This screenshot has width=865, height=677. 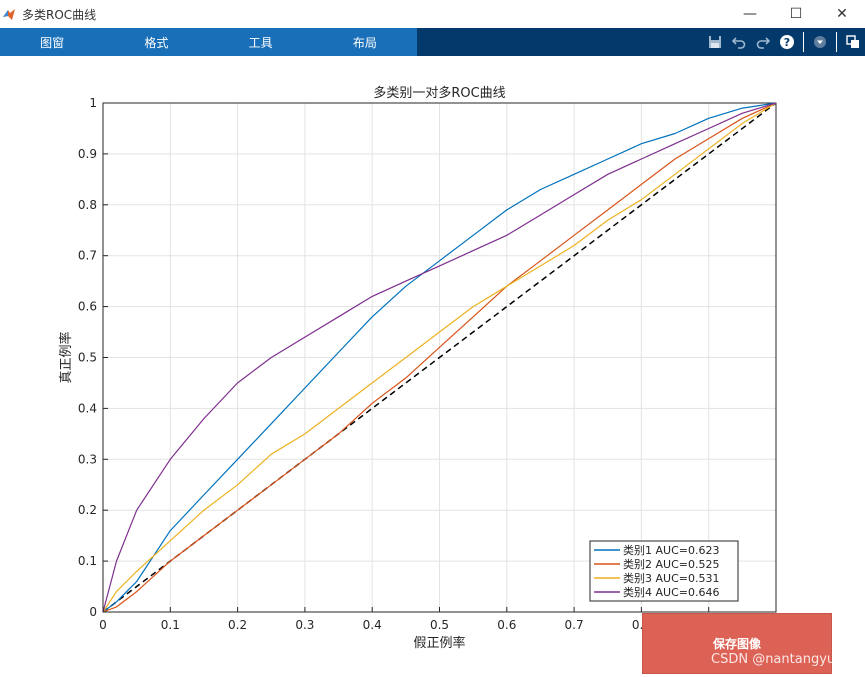 I want to click on y-tick-label: 0.9, so click(x=87, y=154).